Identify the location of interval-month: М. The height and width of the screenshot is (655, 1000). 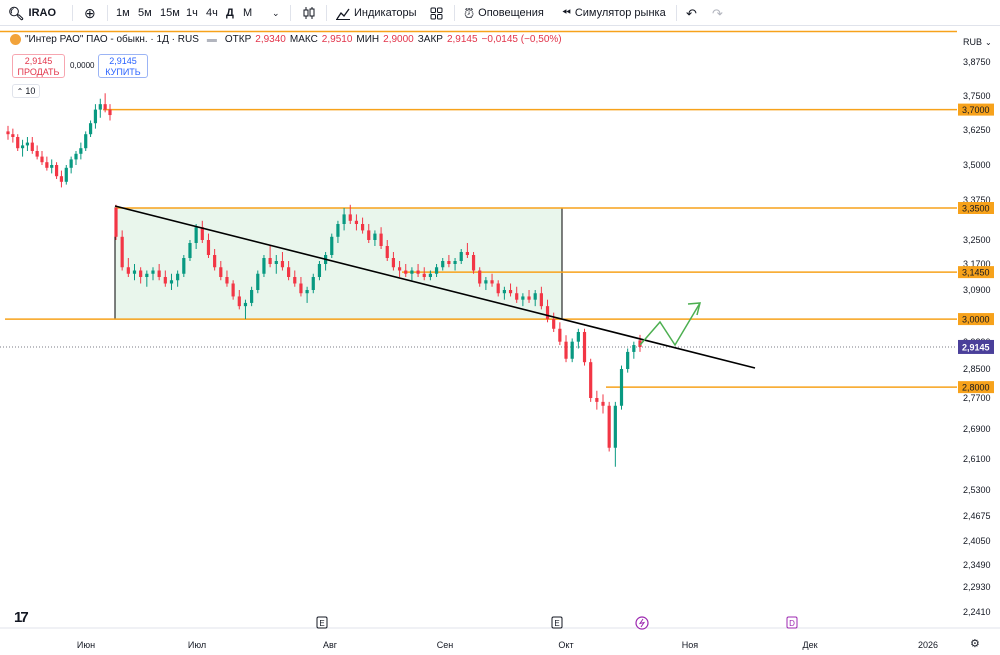
(248, 13).